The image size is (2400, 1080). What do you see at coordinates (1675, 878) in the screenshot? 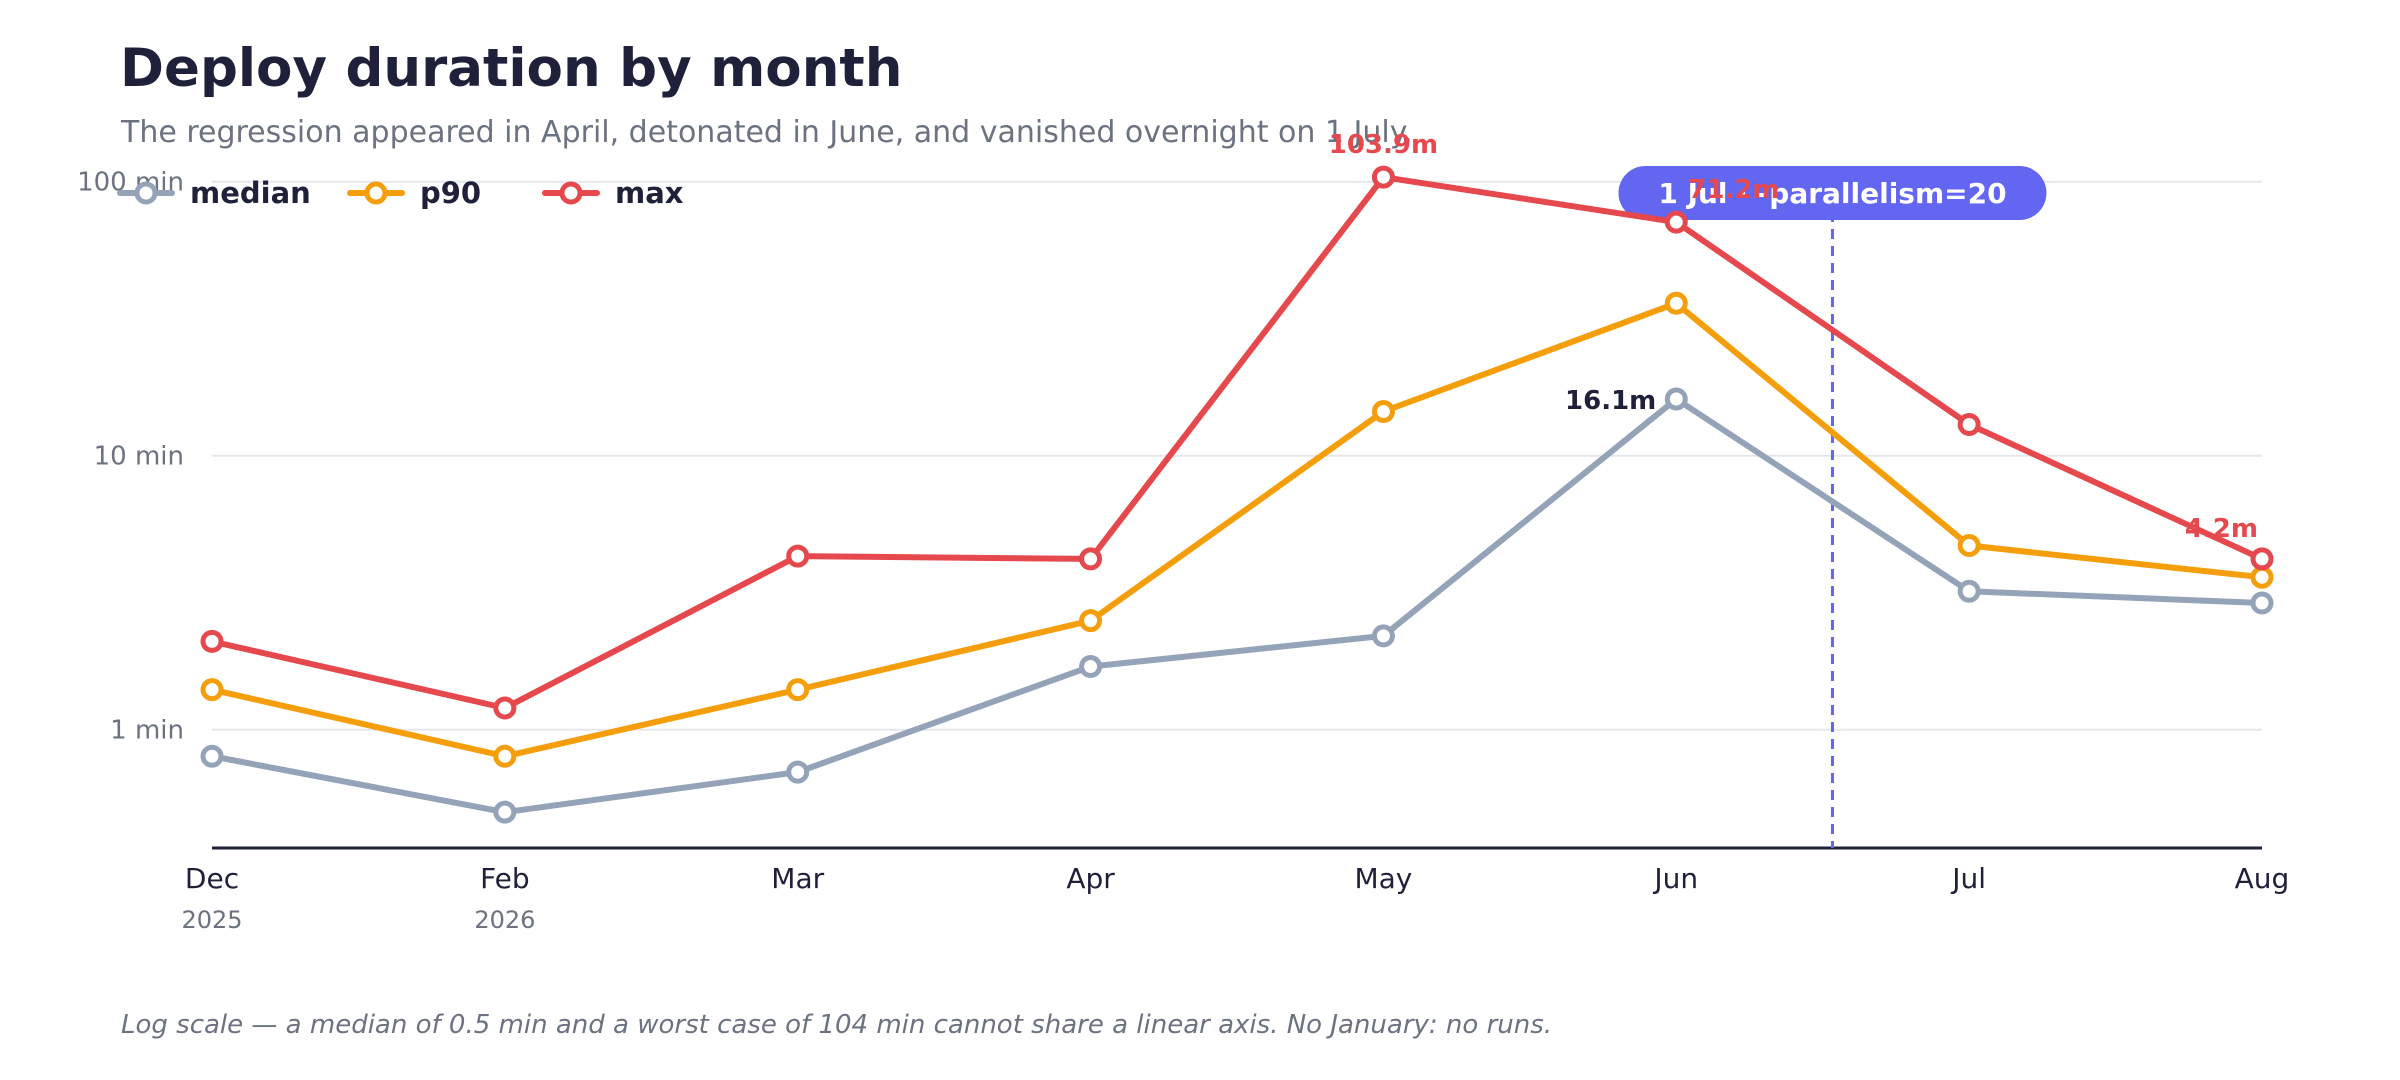
I see `x-tick-label: Jun` at bounding box center [1675, 878].